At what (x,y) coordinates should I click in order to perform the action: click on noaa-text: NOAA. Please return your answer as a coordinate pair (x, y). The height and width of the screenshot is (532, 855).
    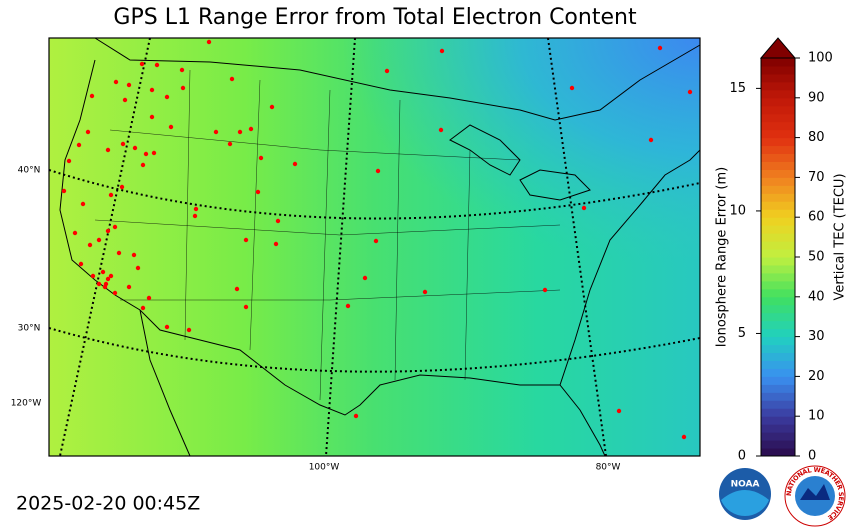
    Looking at the image, I should click on (745, 485).